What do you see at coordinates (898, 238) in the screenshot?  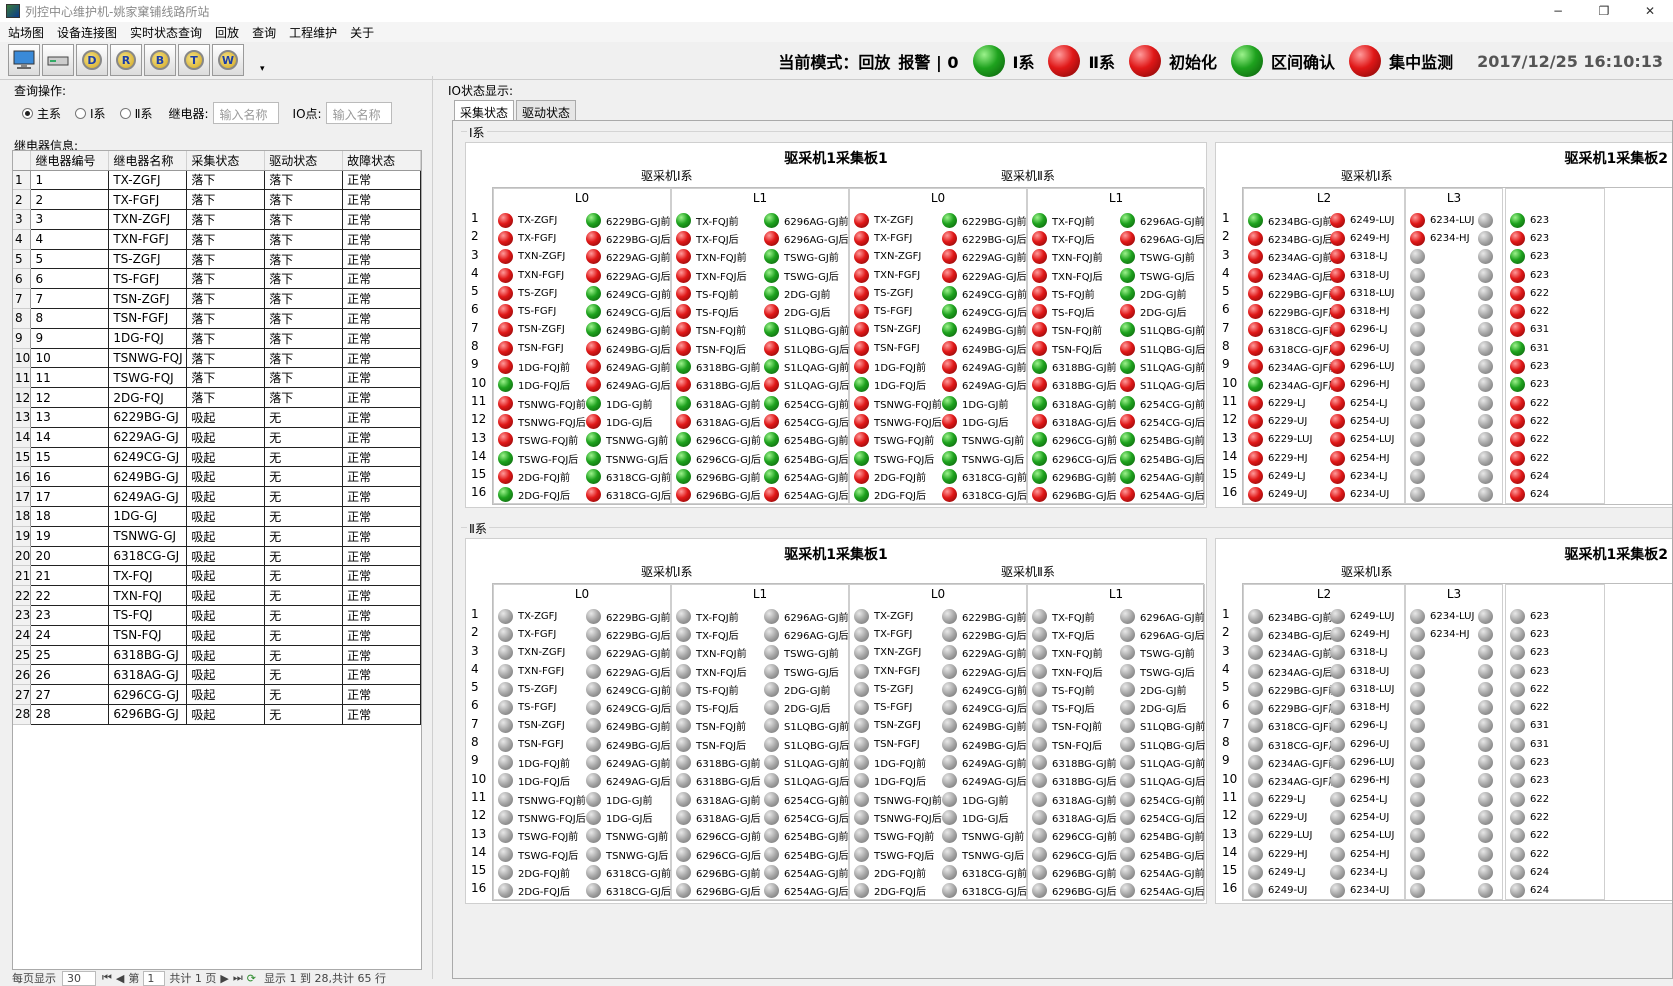 I see `io-point: TX-FGFJ` at bounding box center [898, 238].